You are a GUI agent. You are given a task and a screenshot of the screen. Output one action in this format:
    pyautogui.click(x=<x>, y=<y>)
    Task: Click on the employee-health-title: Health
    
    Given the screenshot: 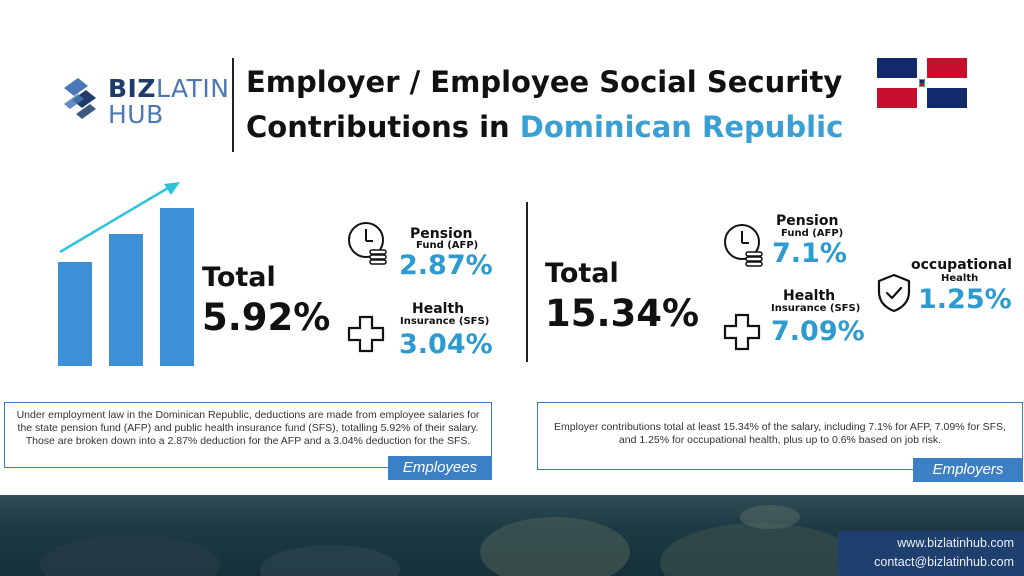 What is the action you would take?
    pyautogui.click(x=438, y=309)
    